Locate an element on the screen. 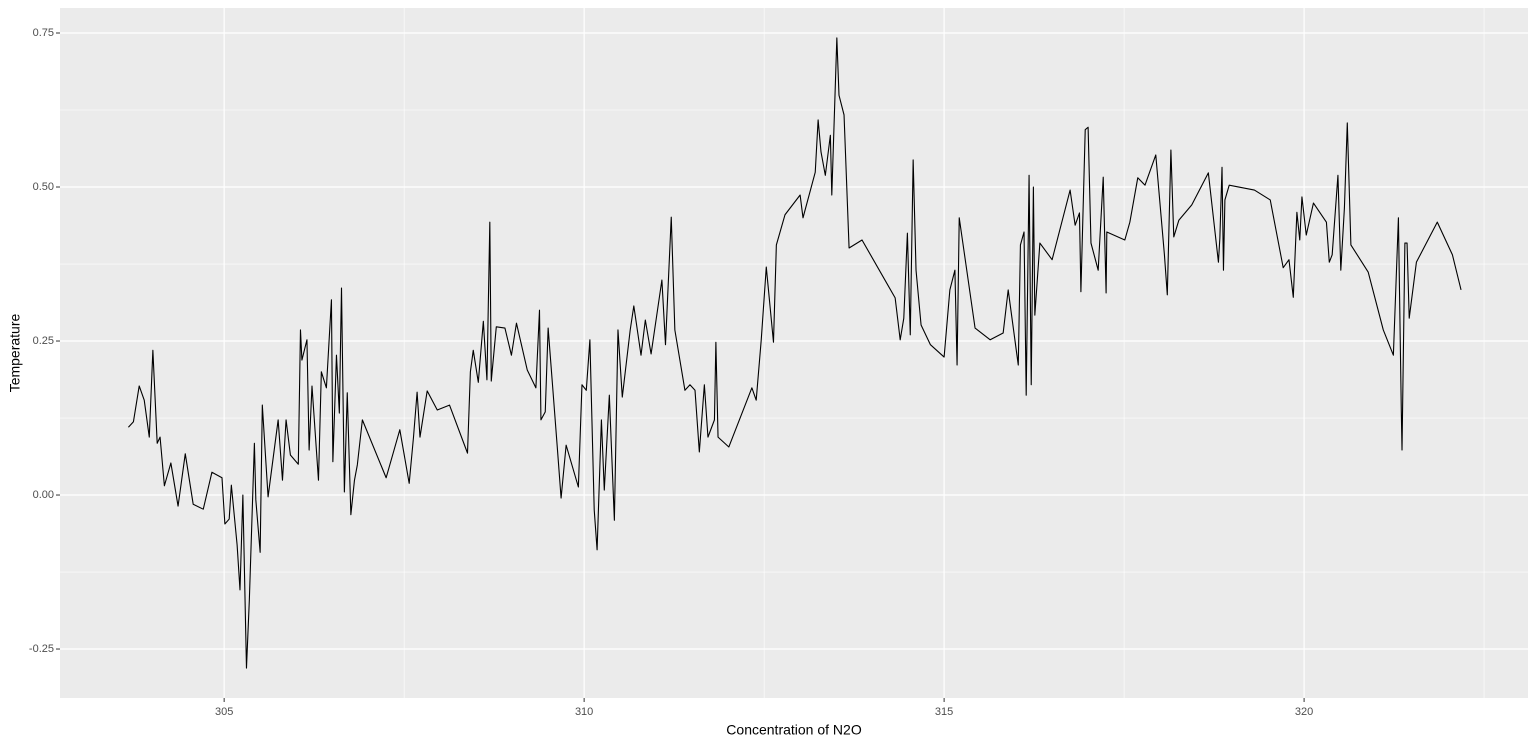  y-tick-label: 0.25 is located at coordinates (43, 341).